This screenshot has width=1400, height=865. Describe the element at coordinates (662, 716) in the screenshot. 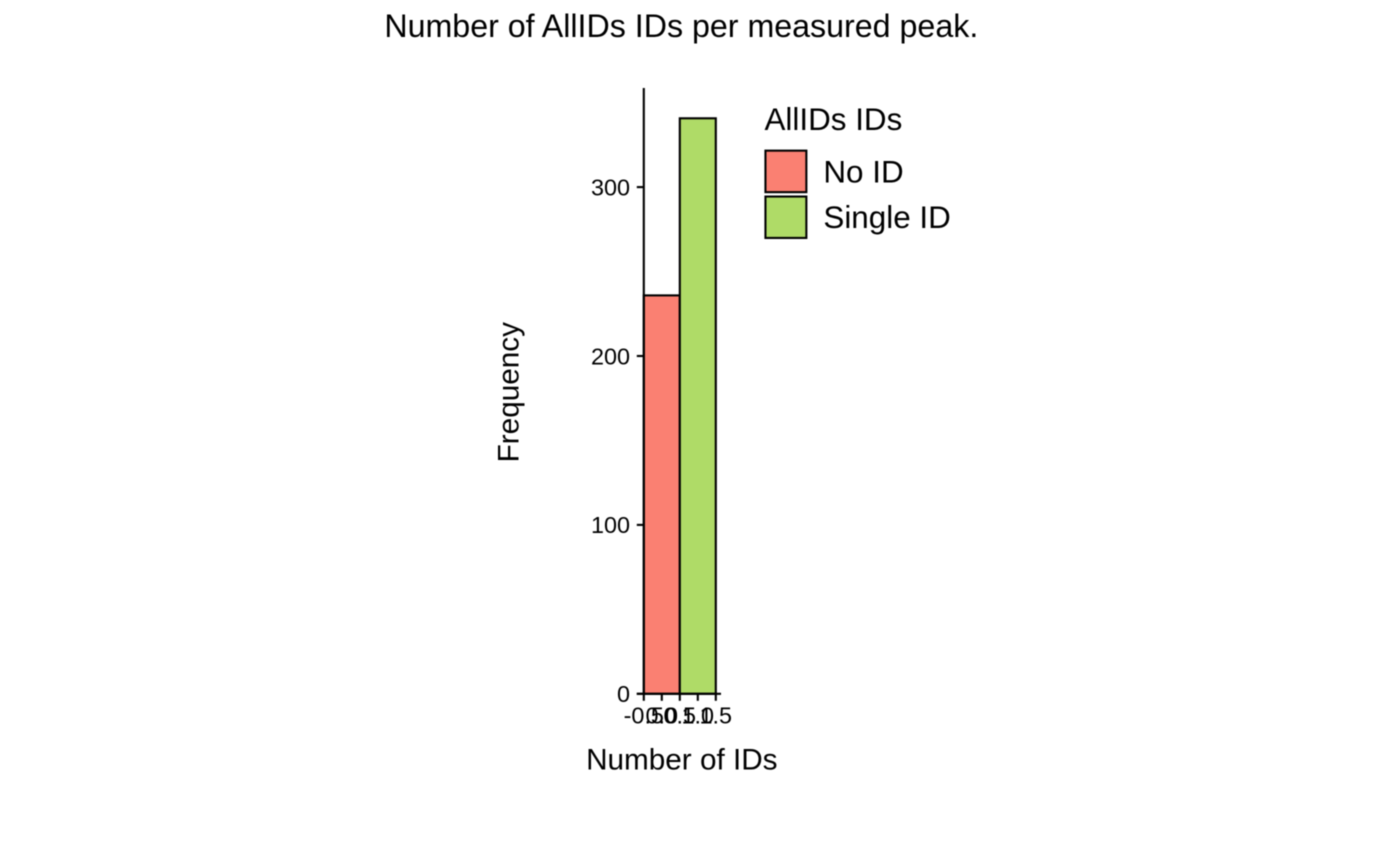

I see `svg-text: 0.0` at that location.